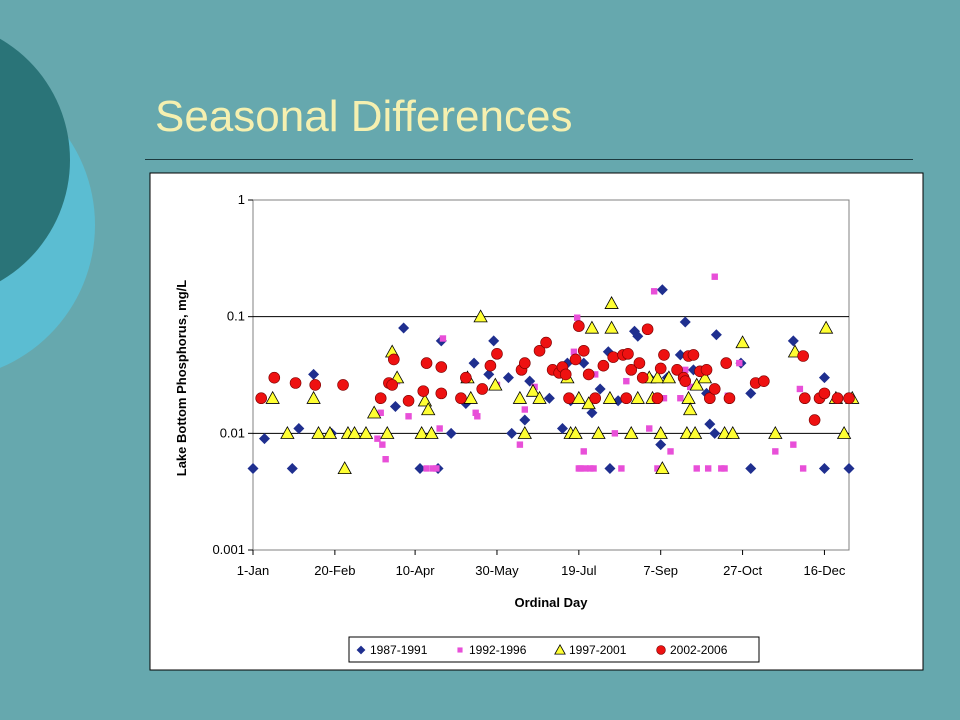 This screenshot has height=720, width=960. I want to click on x-tick-label: 19-Jul, so click(579, 570).